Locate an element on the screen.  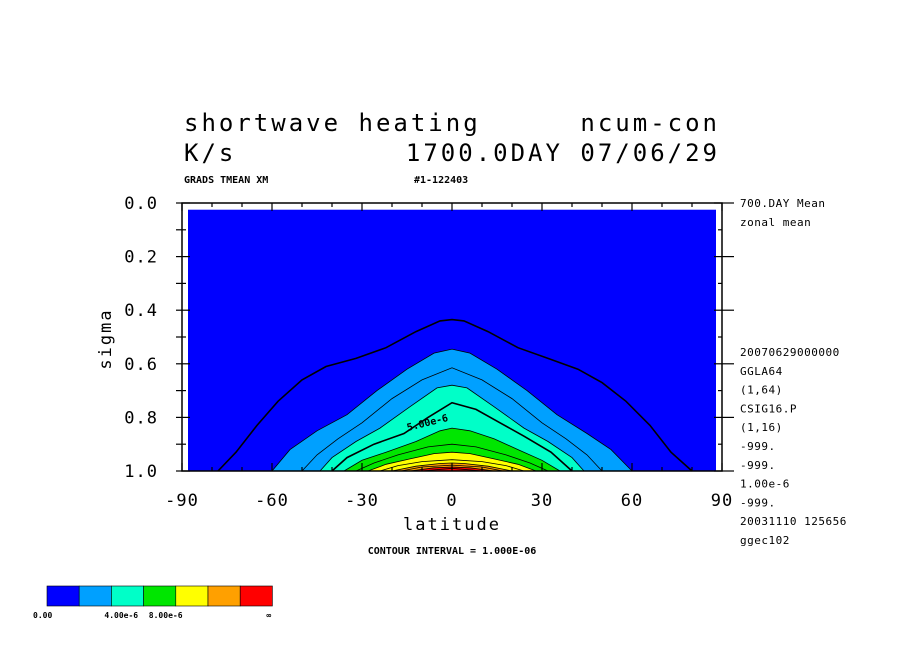
x-tick-label: 60 is located at coordinates (632, 501).